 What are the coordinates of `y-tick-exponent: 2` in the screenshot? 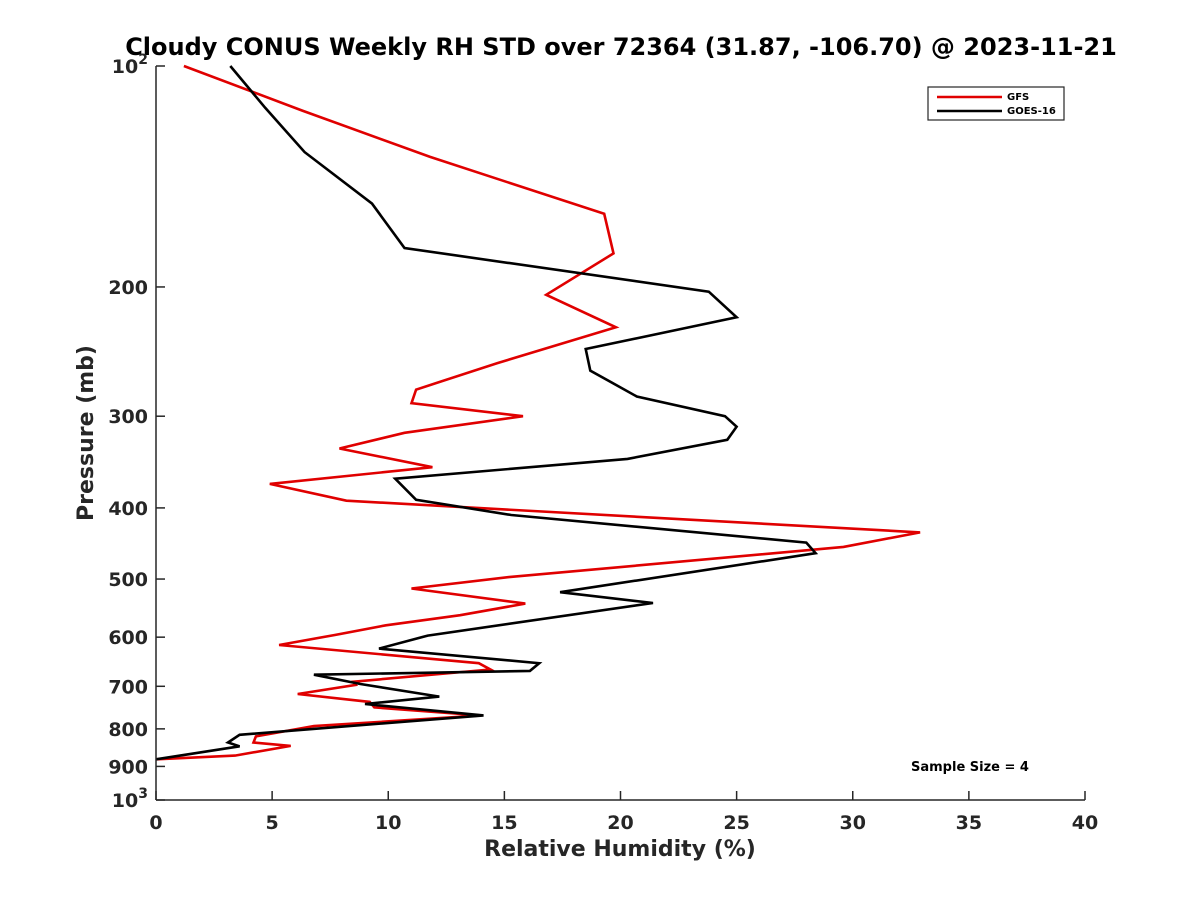 It's located at (143, 60).